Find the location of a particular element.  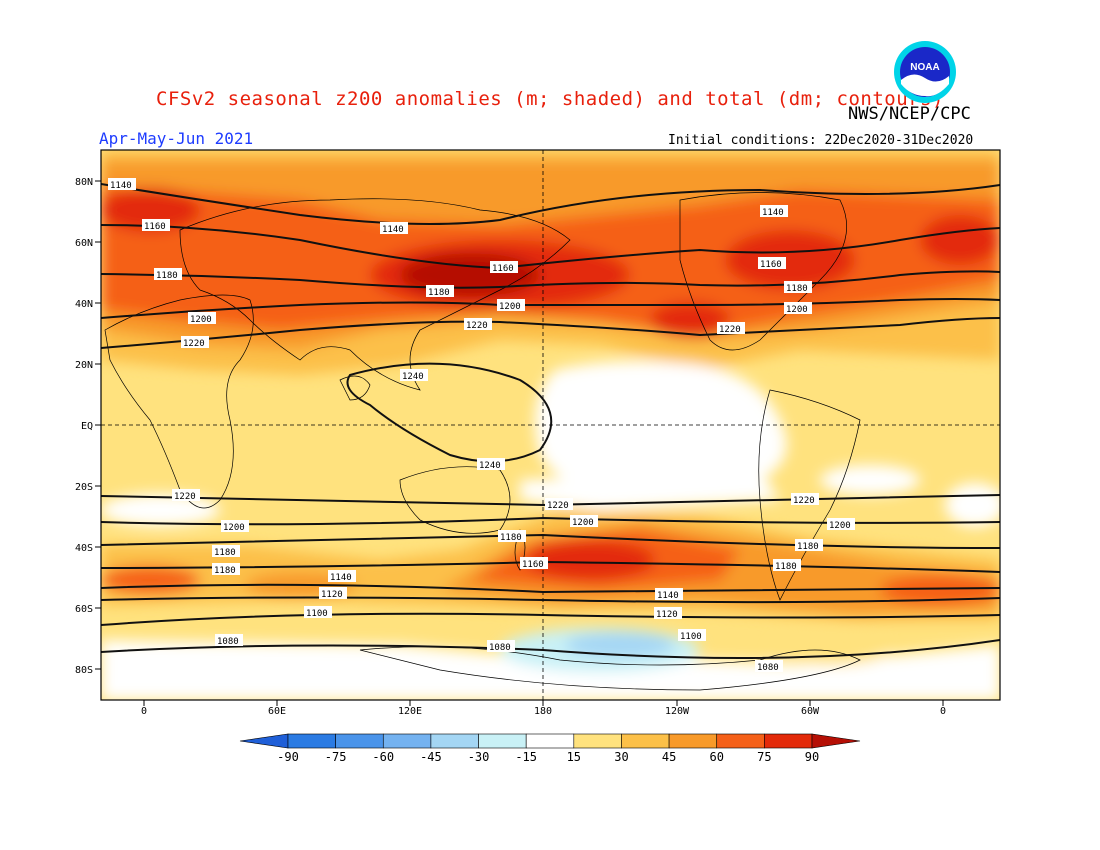

lat-label: EQ is located at coordinates (87, 426).